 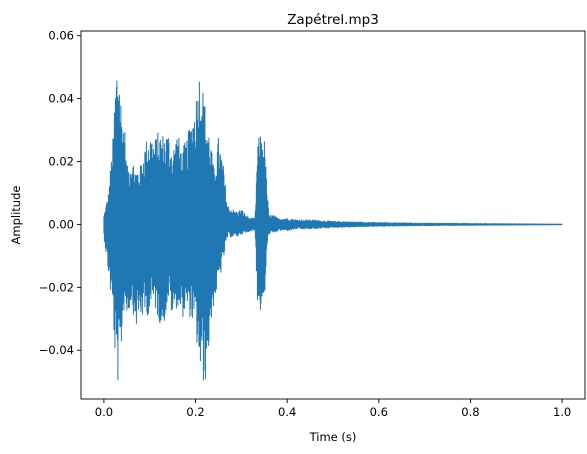 What do you see at coordinates (195, 412) in the screenshot?
I see `x-tick-label: 0.2` at bounding box center [195, 412].